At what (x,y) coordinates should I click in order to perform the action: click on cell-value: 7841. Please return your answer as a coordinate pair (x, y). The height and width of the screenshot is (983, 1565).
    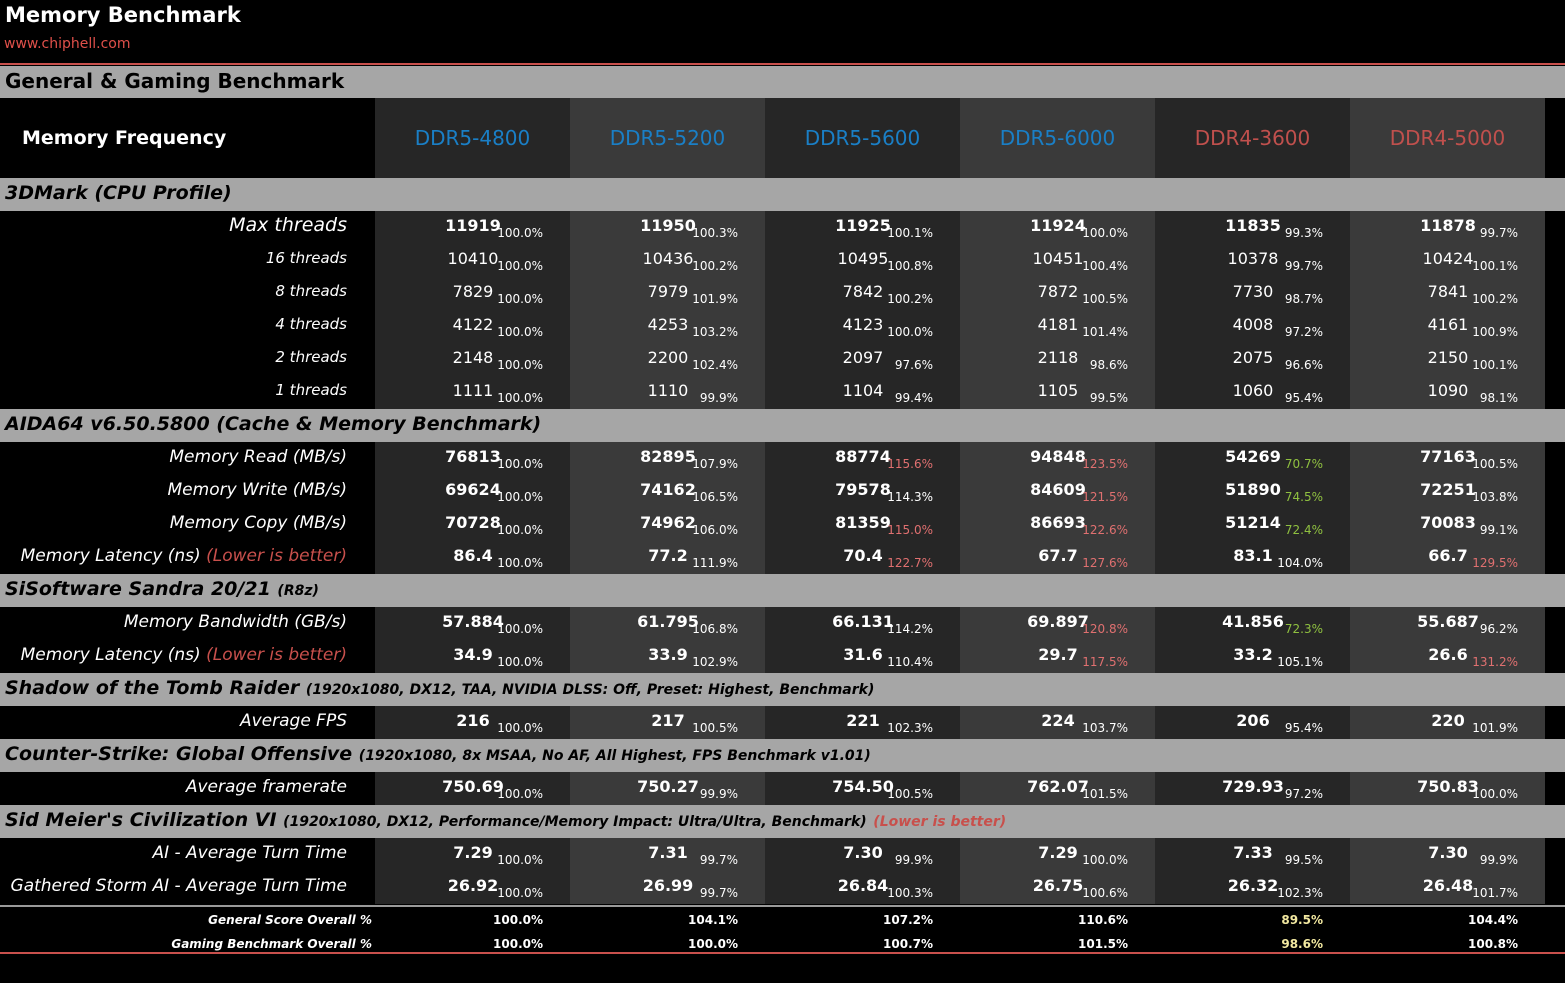
    Looking at the image, I should click on (1448, 291).